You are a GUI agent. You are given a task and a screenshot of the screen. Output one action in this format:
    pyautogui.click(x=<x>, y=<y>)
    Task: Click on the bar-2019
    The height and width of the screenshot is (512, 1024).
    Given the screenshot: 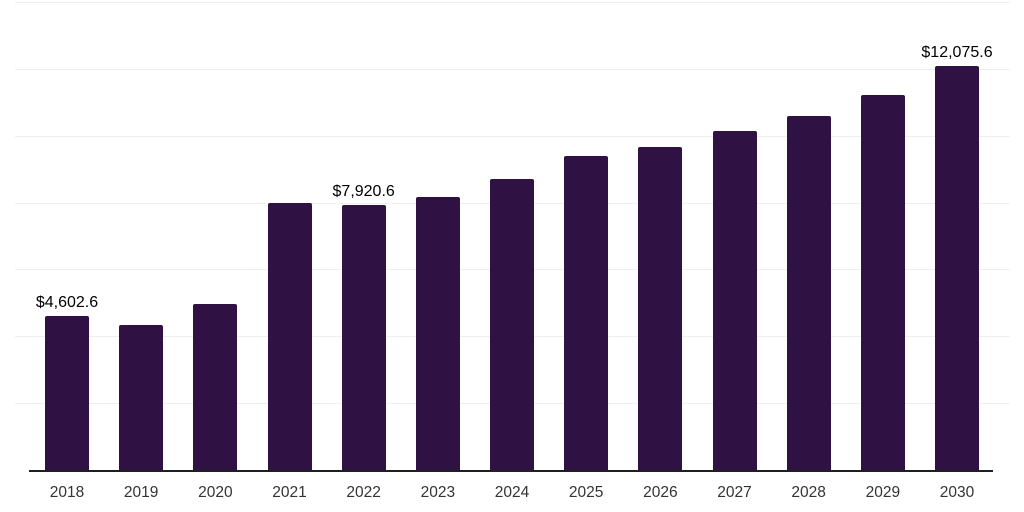 What is the action you would take?
    pyautogui.click(x=141, y=397)
    